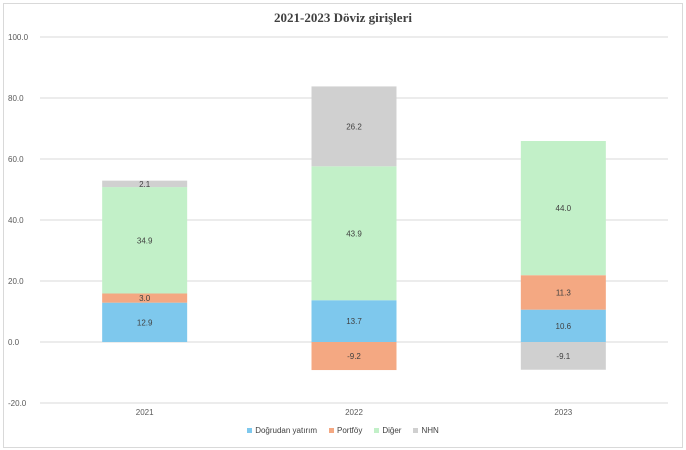 Image resolution: width=686 pixels, height=450 pixels. I want to click on legend-item: NHN, so click(426, 430).